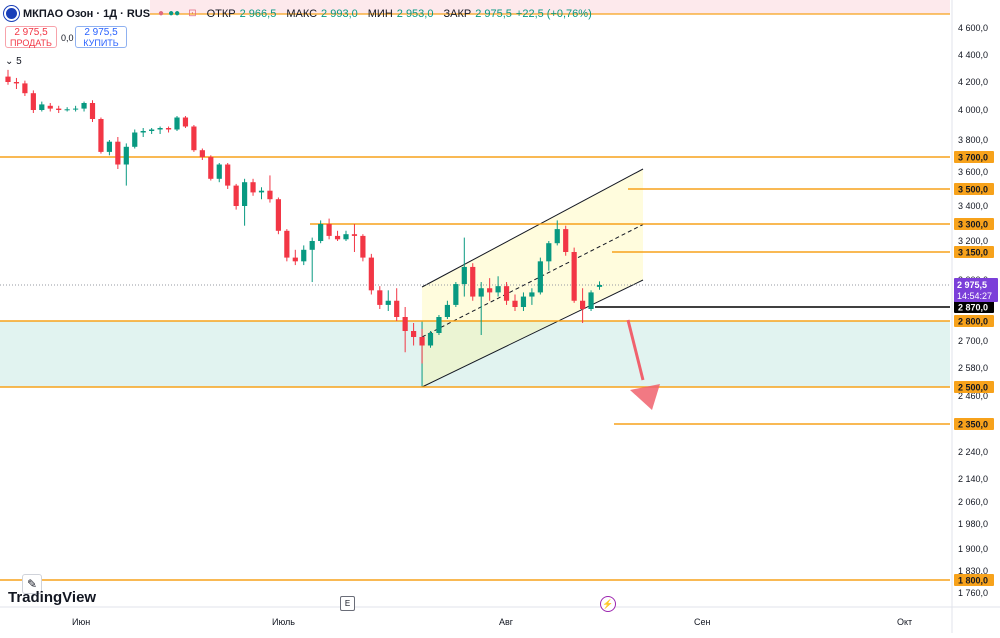  Describe the element at coordinates (973, 82) in the screenshot. I see `price-tick-label: 4 200,0` at that location.